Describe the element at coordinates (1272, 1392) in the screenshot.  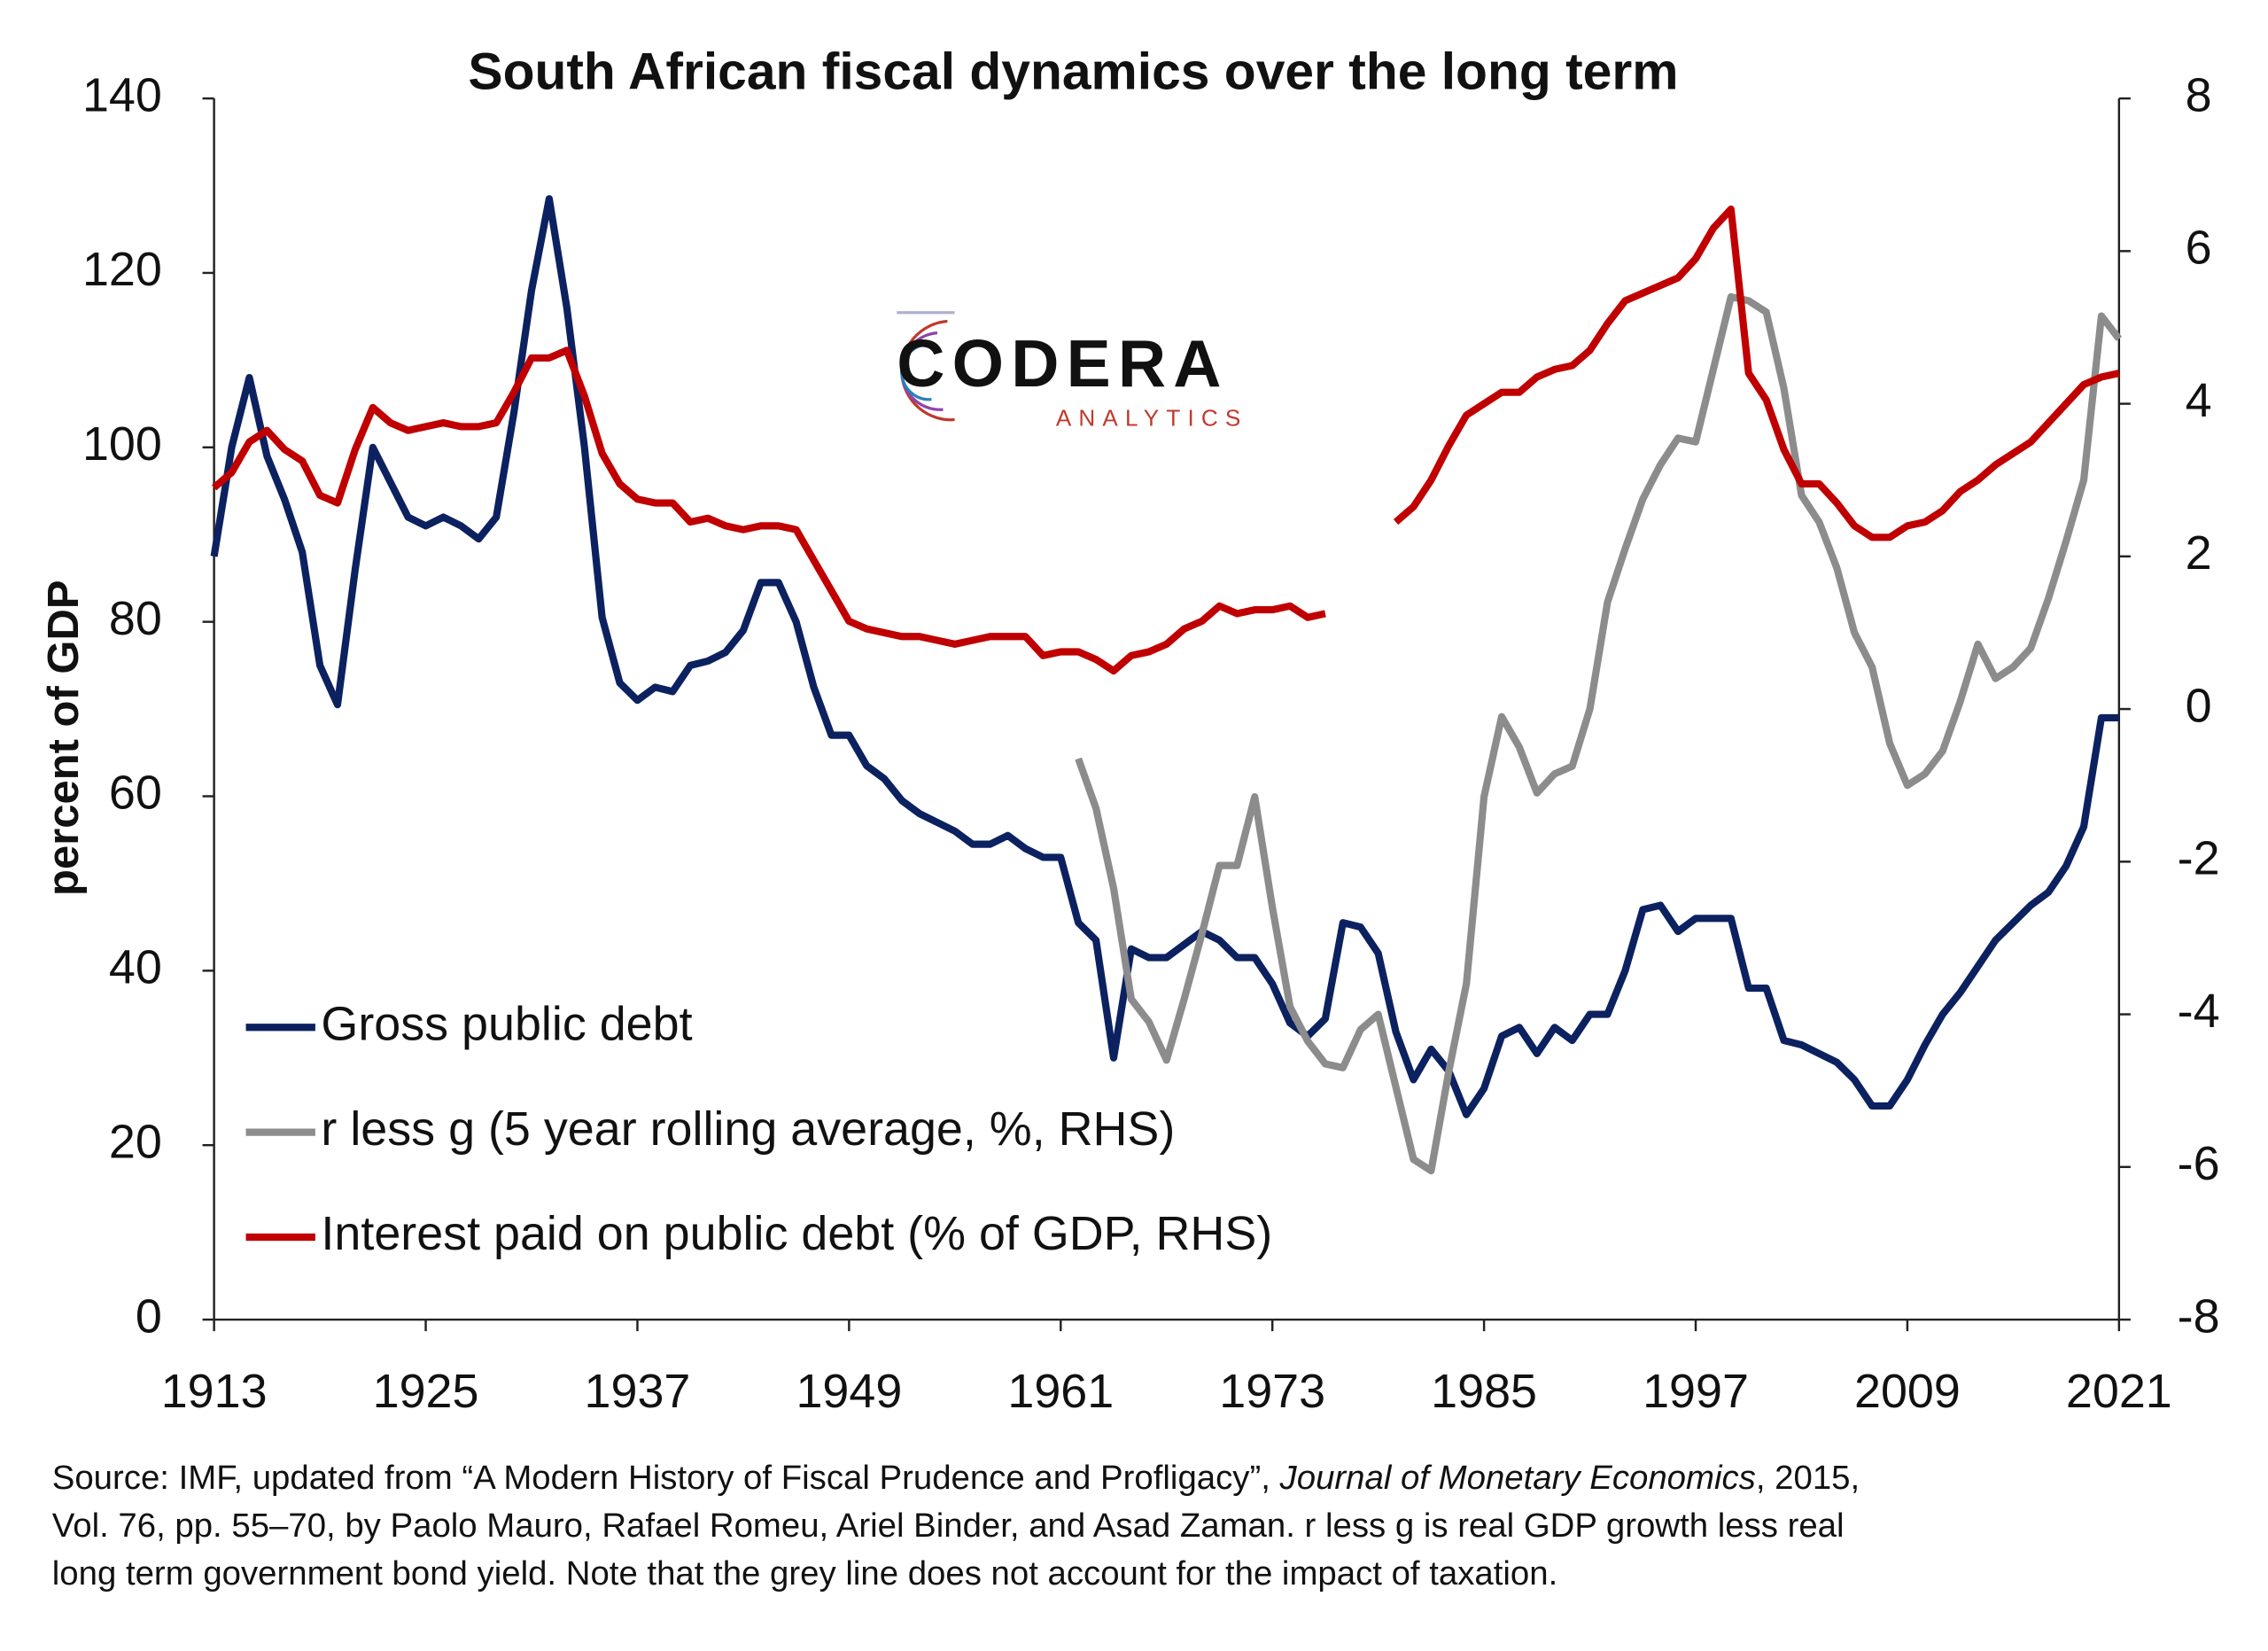
I see `x-tick-label: 1973` at that location.